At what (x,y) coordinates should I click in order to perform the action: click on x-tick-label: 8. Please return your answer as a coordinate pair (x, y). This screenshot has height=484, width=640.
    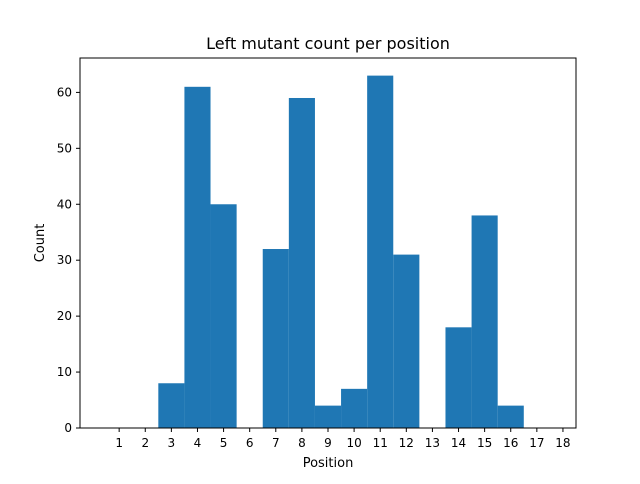
    Looking at the image, I should click on (302, 443).